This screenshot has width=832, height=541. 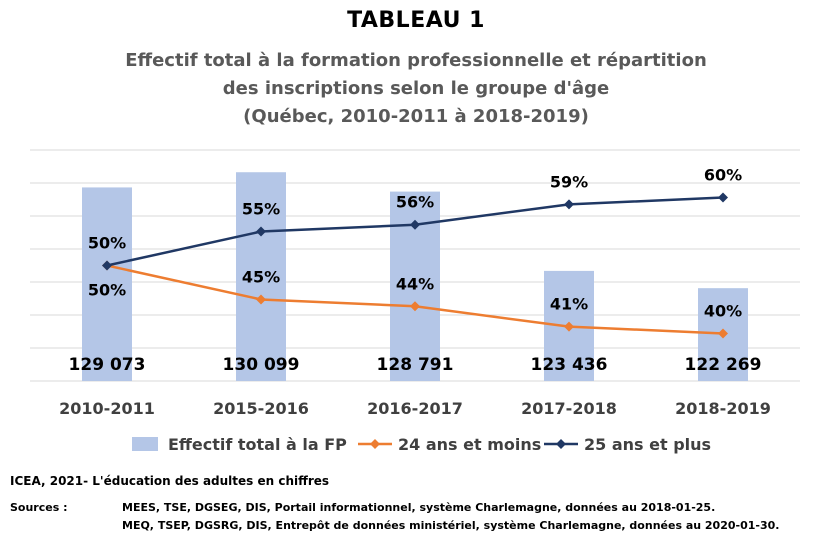 What do you see at coordinates (415, 224) in the screenshot?
I see `point-25-ans-et-plus-2016-2017` at bounding box center [415, 224].